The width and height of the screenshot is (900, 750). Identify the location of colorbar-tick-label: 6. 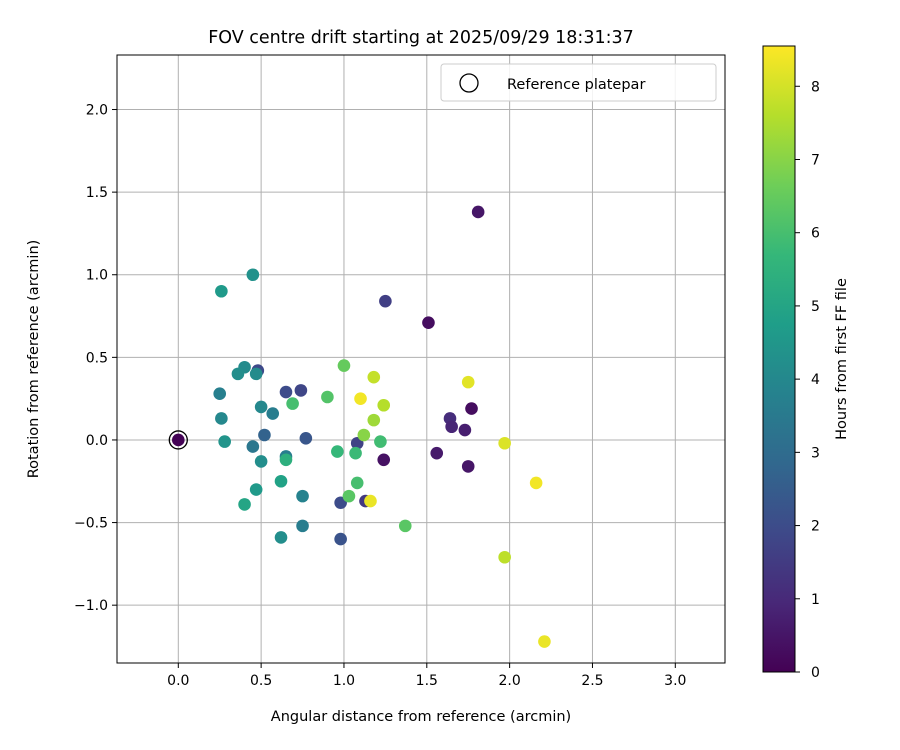
(815, 234).